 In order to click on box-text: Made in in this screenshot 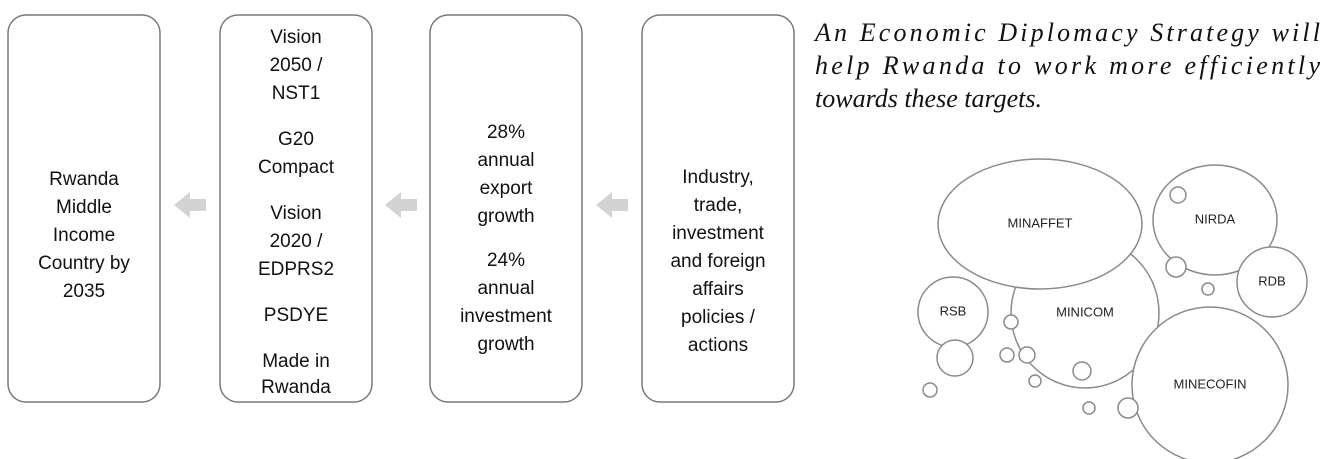, I will do `click(296, 361)`.